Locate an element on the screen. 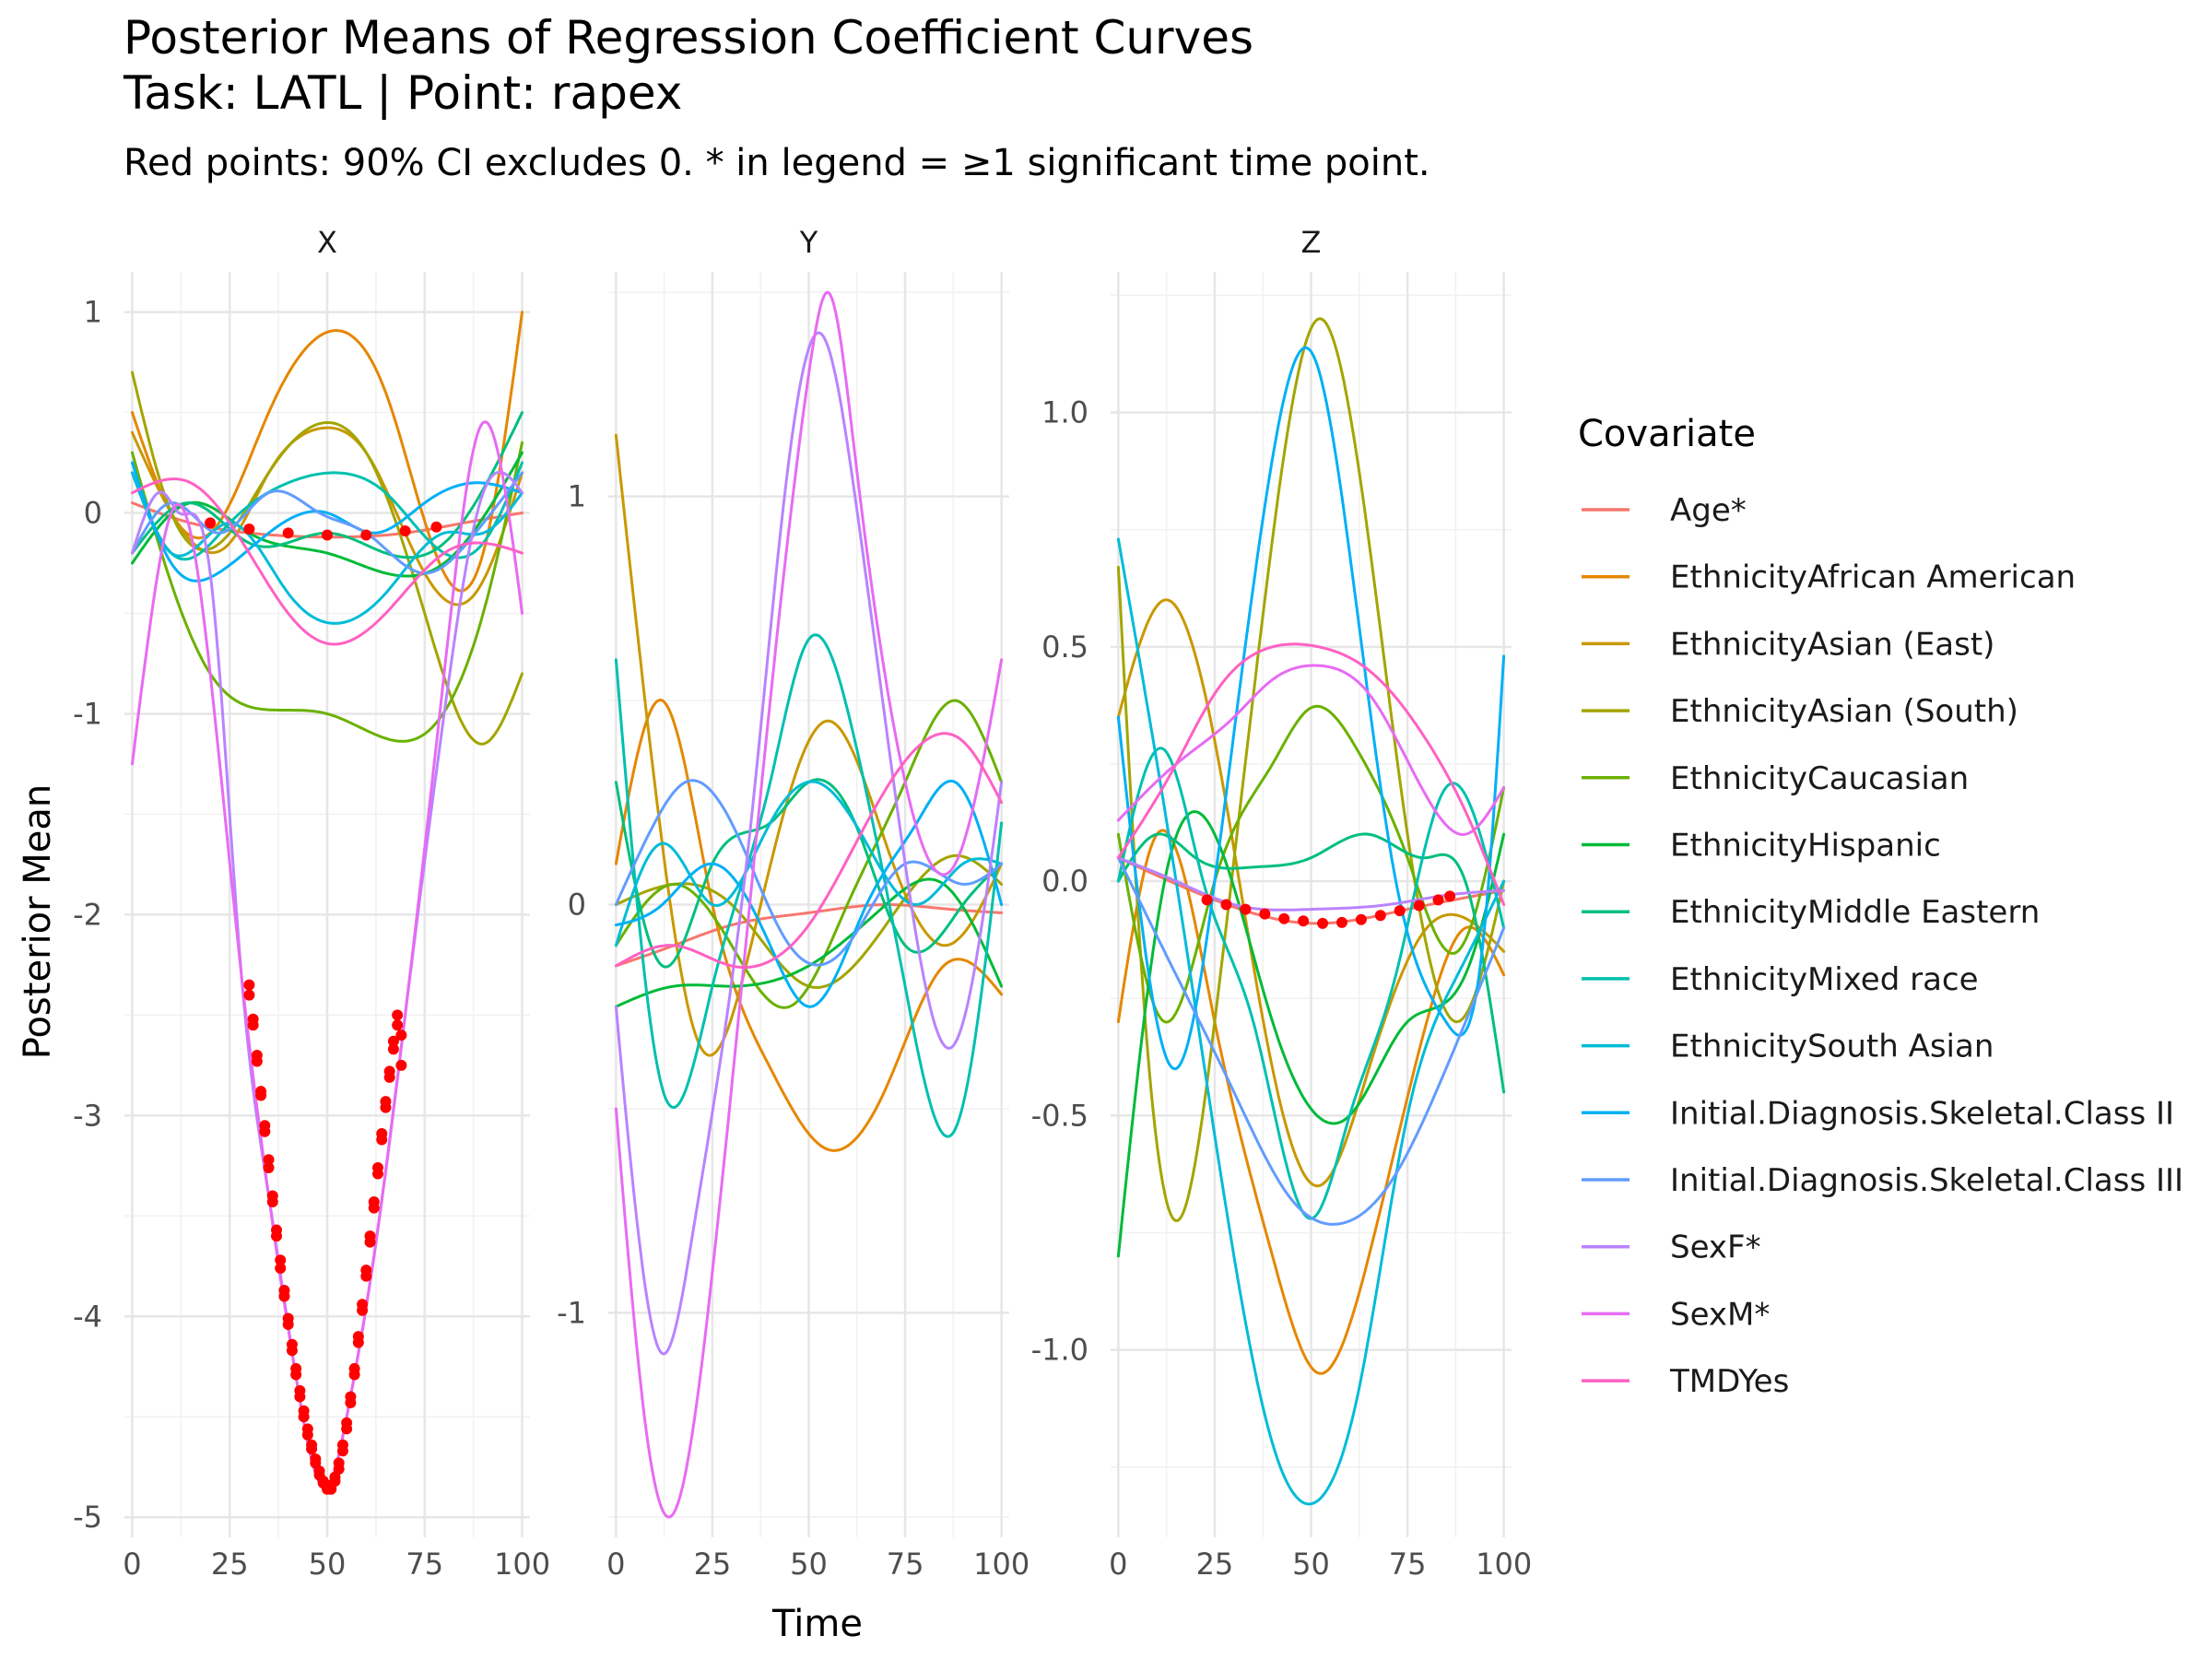 Image resolution: width=2212 pixels, height=1659 pixels. legend-label: EthnicityMiddle Eastern is located at coordinates (1855, 912).